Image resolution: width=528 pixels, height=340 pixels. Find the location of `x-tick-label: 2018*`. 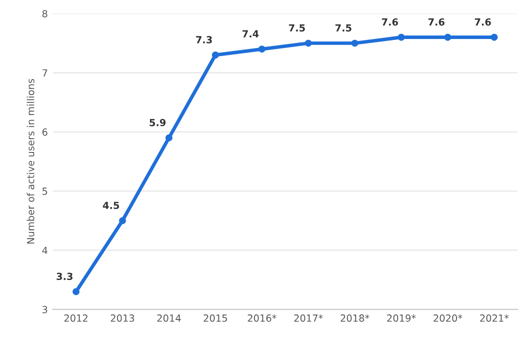

x-tick-label: 2018* is located at coordinates (355, 318).